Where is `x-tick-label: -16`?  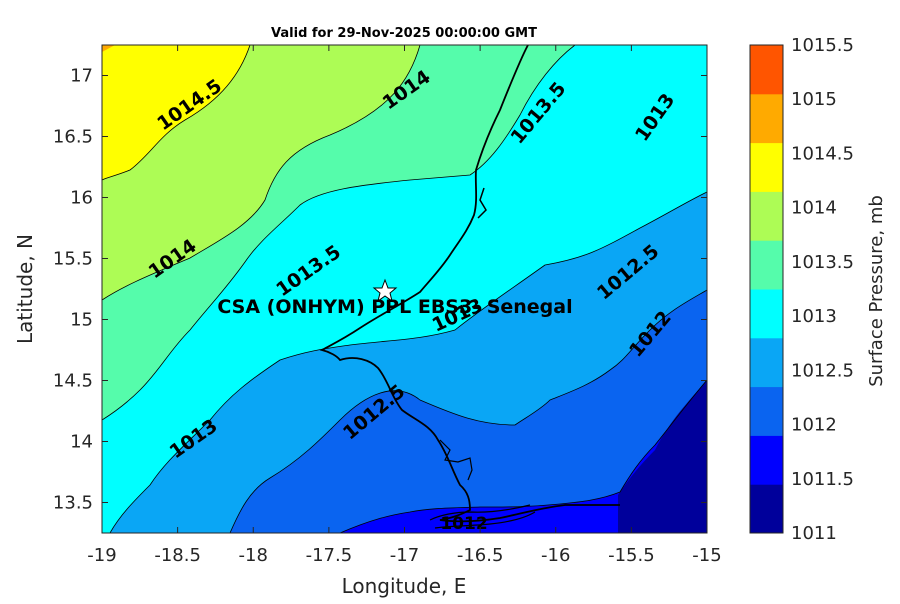 x-tick-label: -16 is located at coordinates (555, 555).